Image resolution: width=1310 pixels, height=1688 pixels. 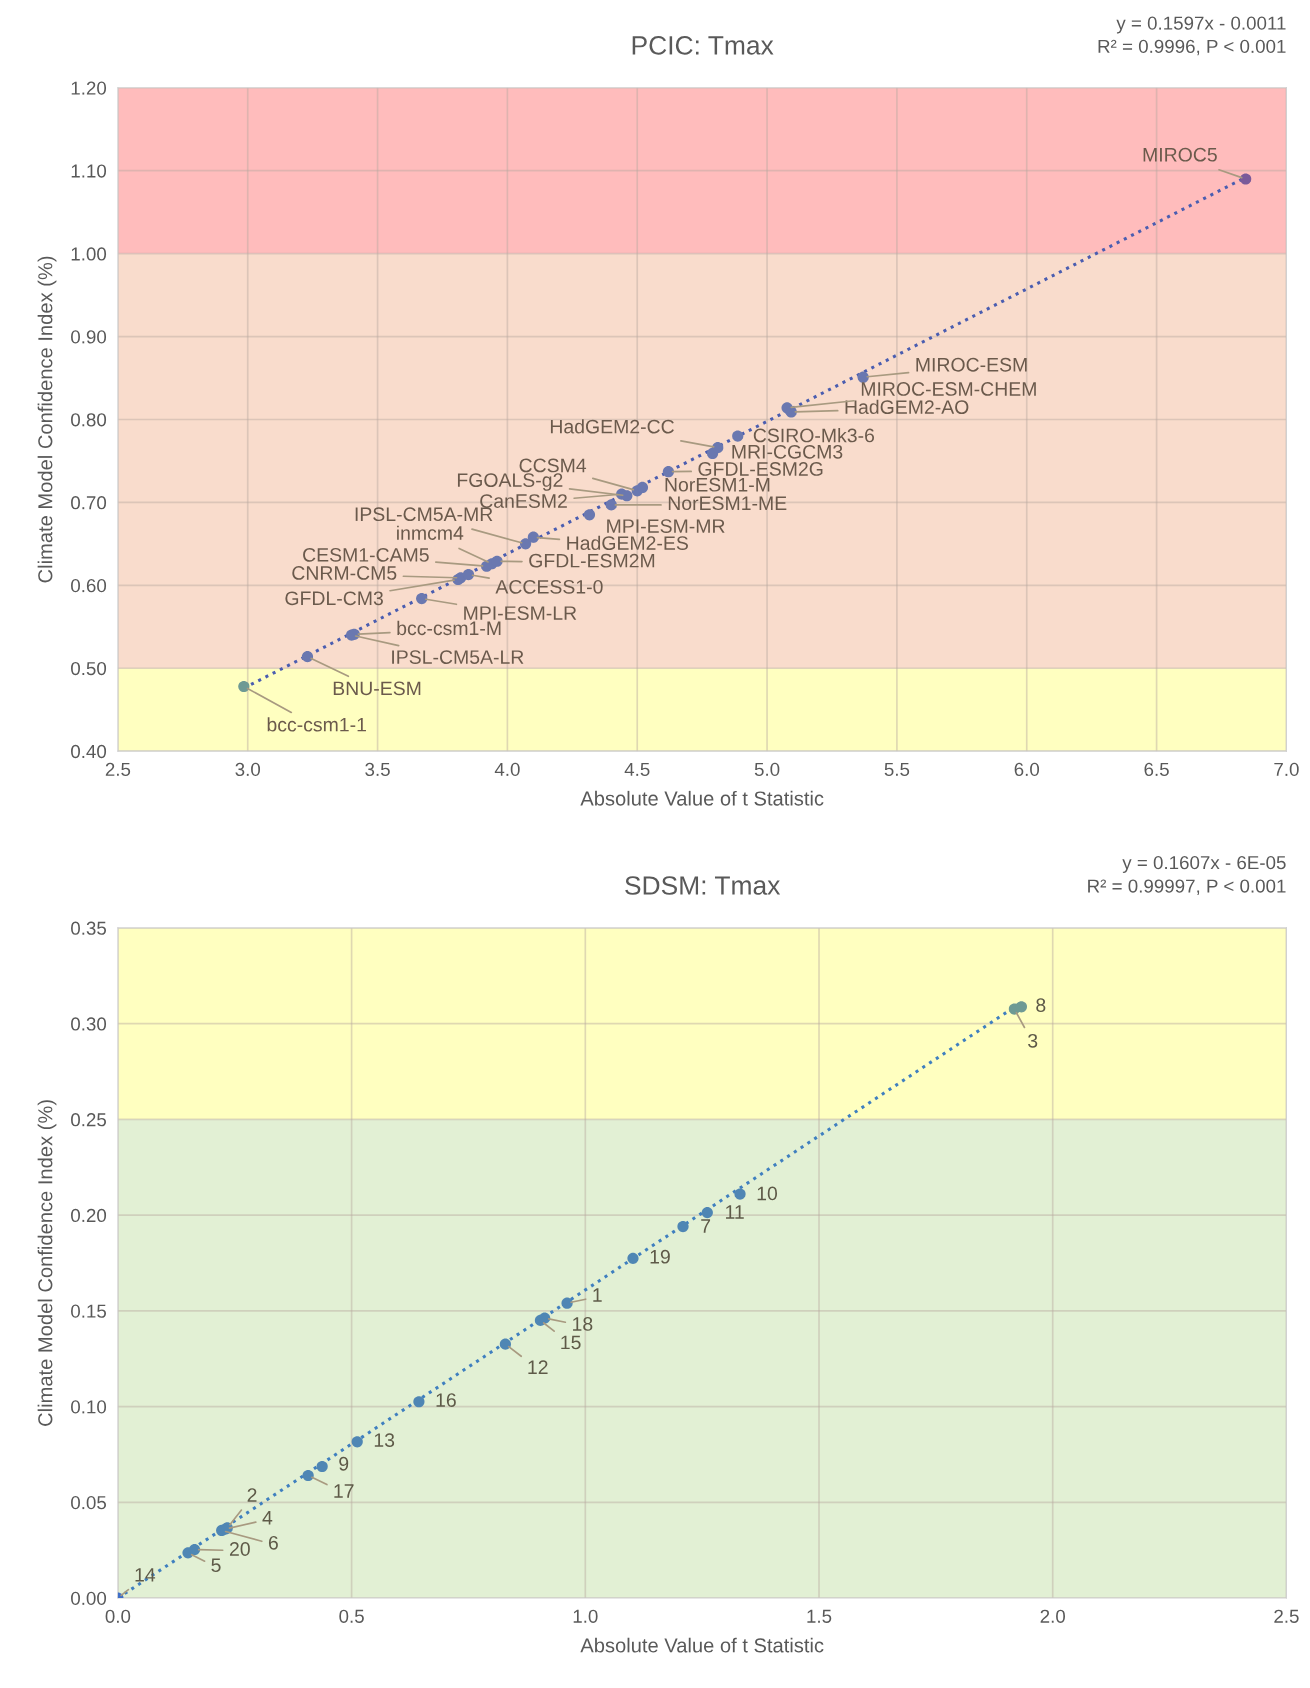 I want to click on y-tick-label: 0.25, so click(x=89, y=1120).